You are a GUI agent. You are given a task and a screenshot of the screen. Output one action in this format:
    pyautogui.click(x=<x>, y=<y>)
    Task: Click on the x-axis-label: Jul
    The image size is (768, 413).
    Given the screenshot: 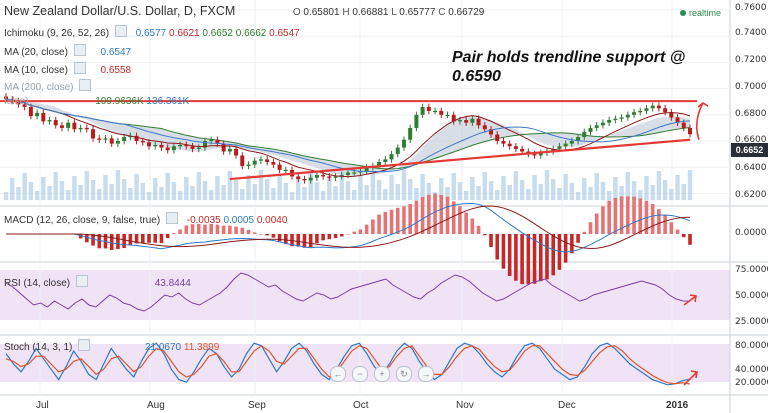 What is the action you would take?
    pyautogui.click(x=42, y=405)
    